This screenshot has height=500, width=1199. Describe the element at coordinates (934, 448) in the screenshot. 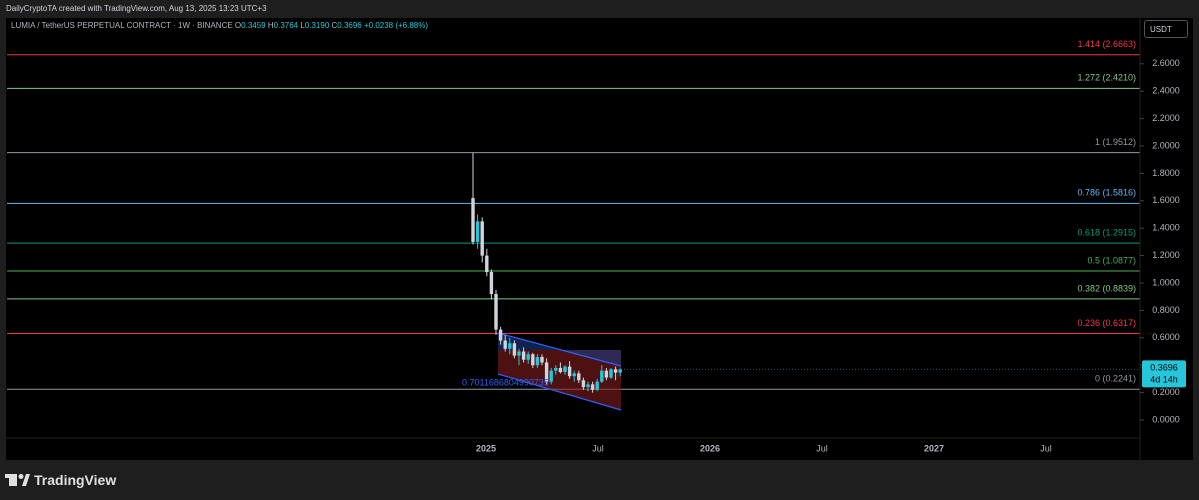

I see `x-tick-label: 2027` at that location.